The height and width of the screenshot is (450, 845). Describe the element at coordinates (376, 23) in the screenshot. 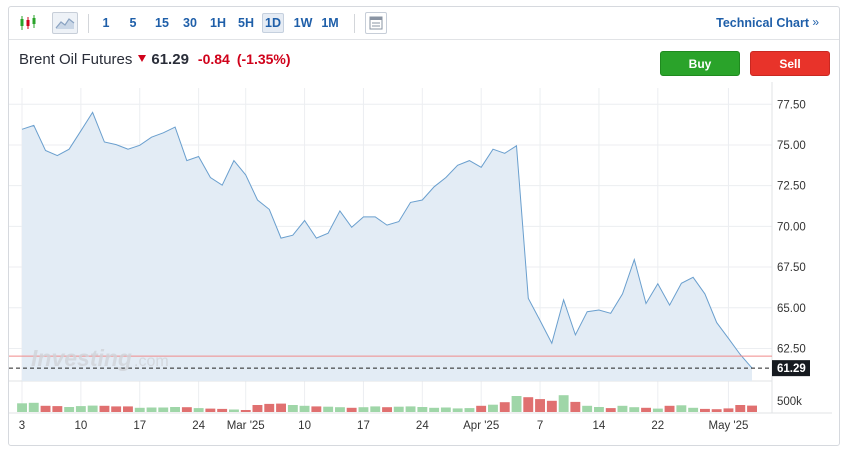

I see `calendar-icon` at that location.